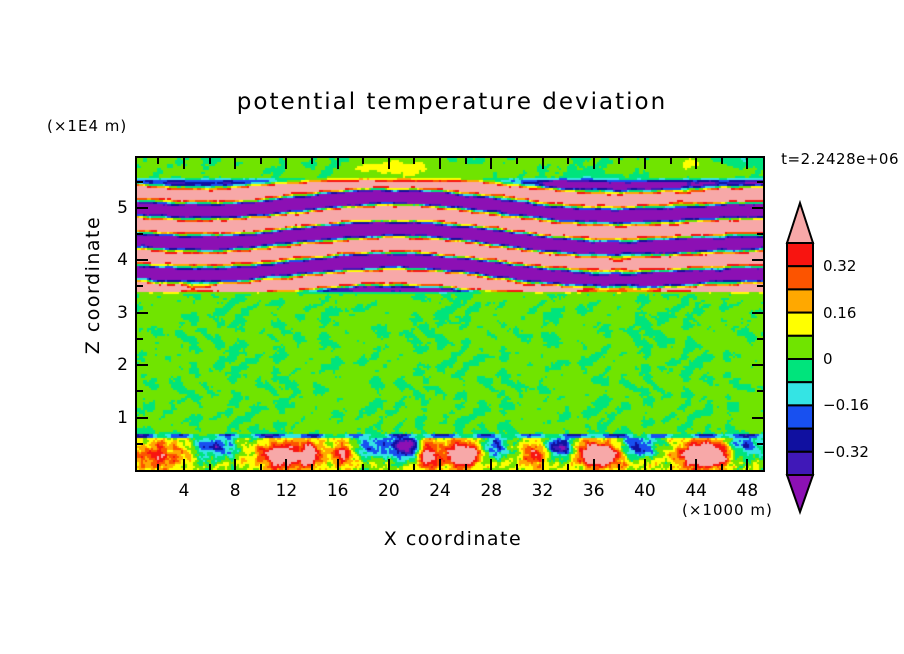 The width and height of the screenshot is (904, 654). What do you see at coordinates (453, 539) in the screenshot?
I see `x-axis-title: X coordinate` at bounding box center [453, 539].